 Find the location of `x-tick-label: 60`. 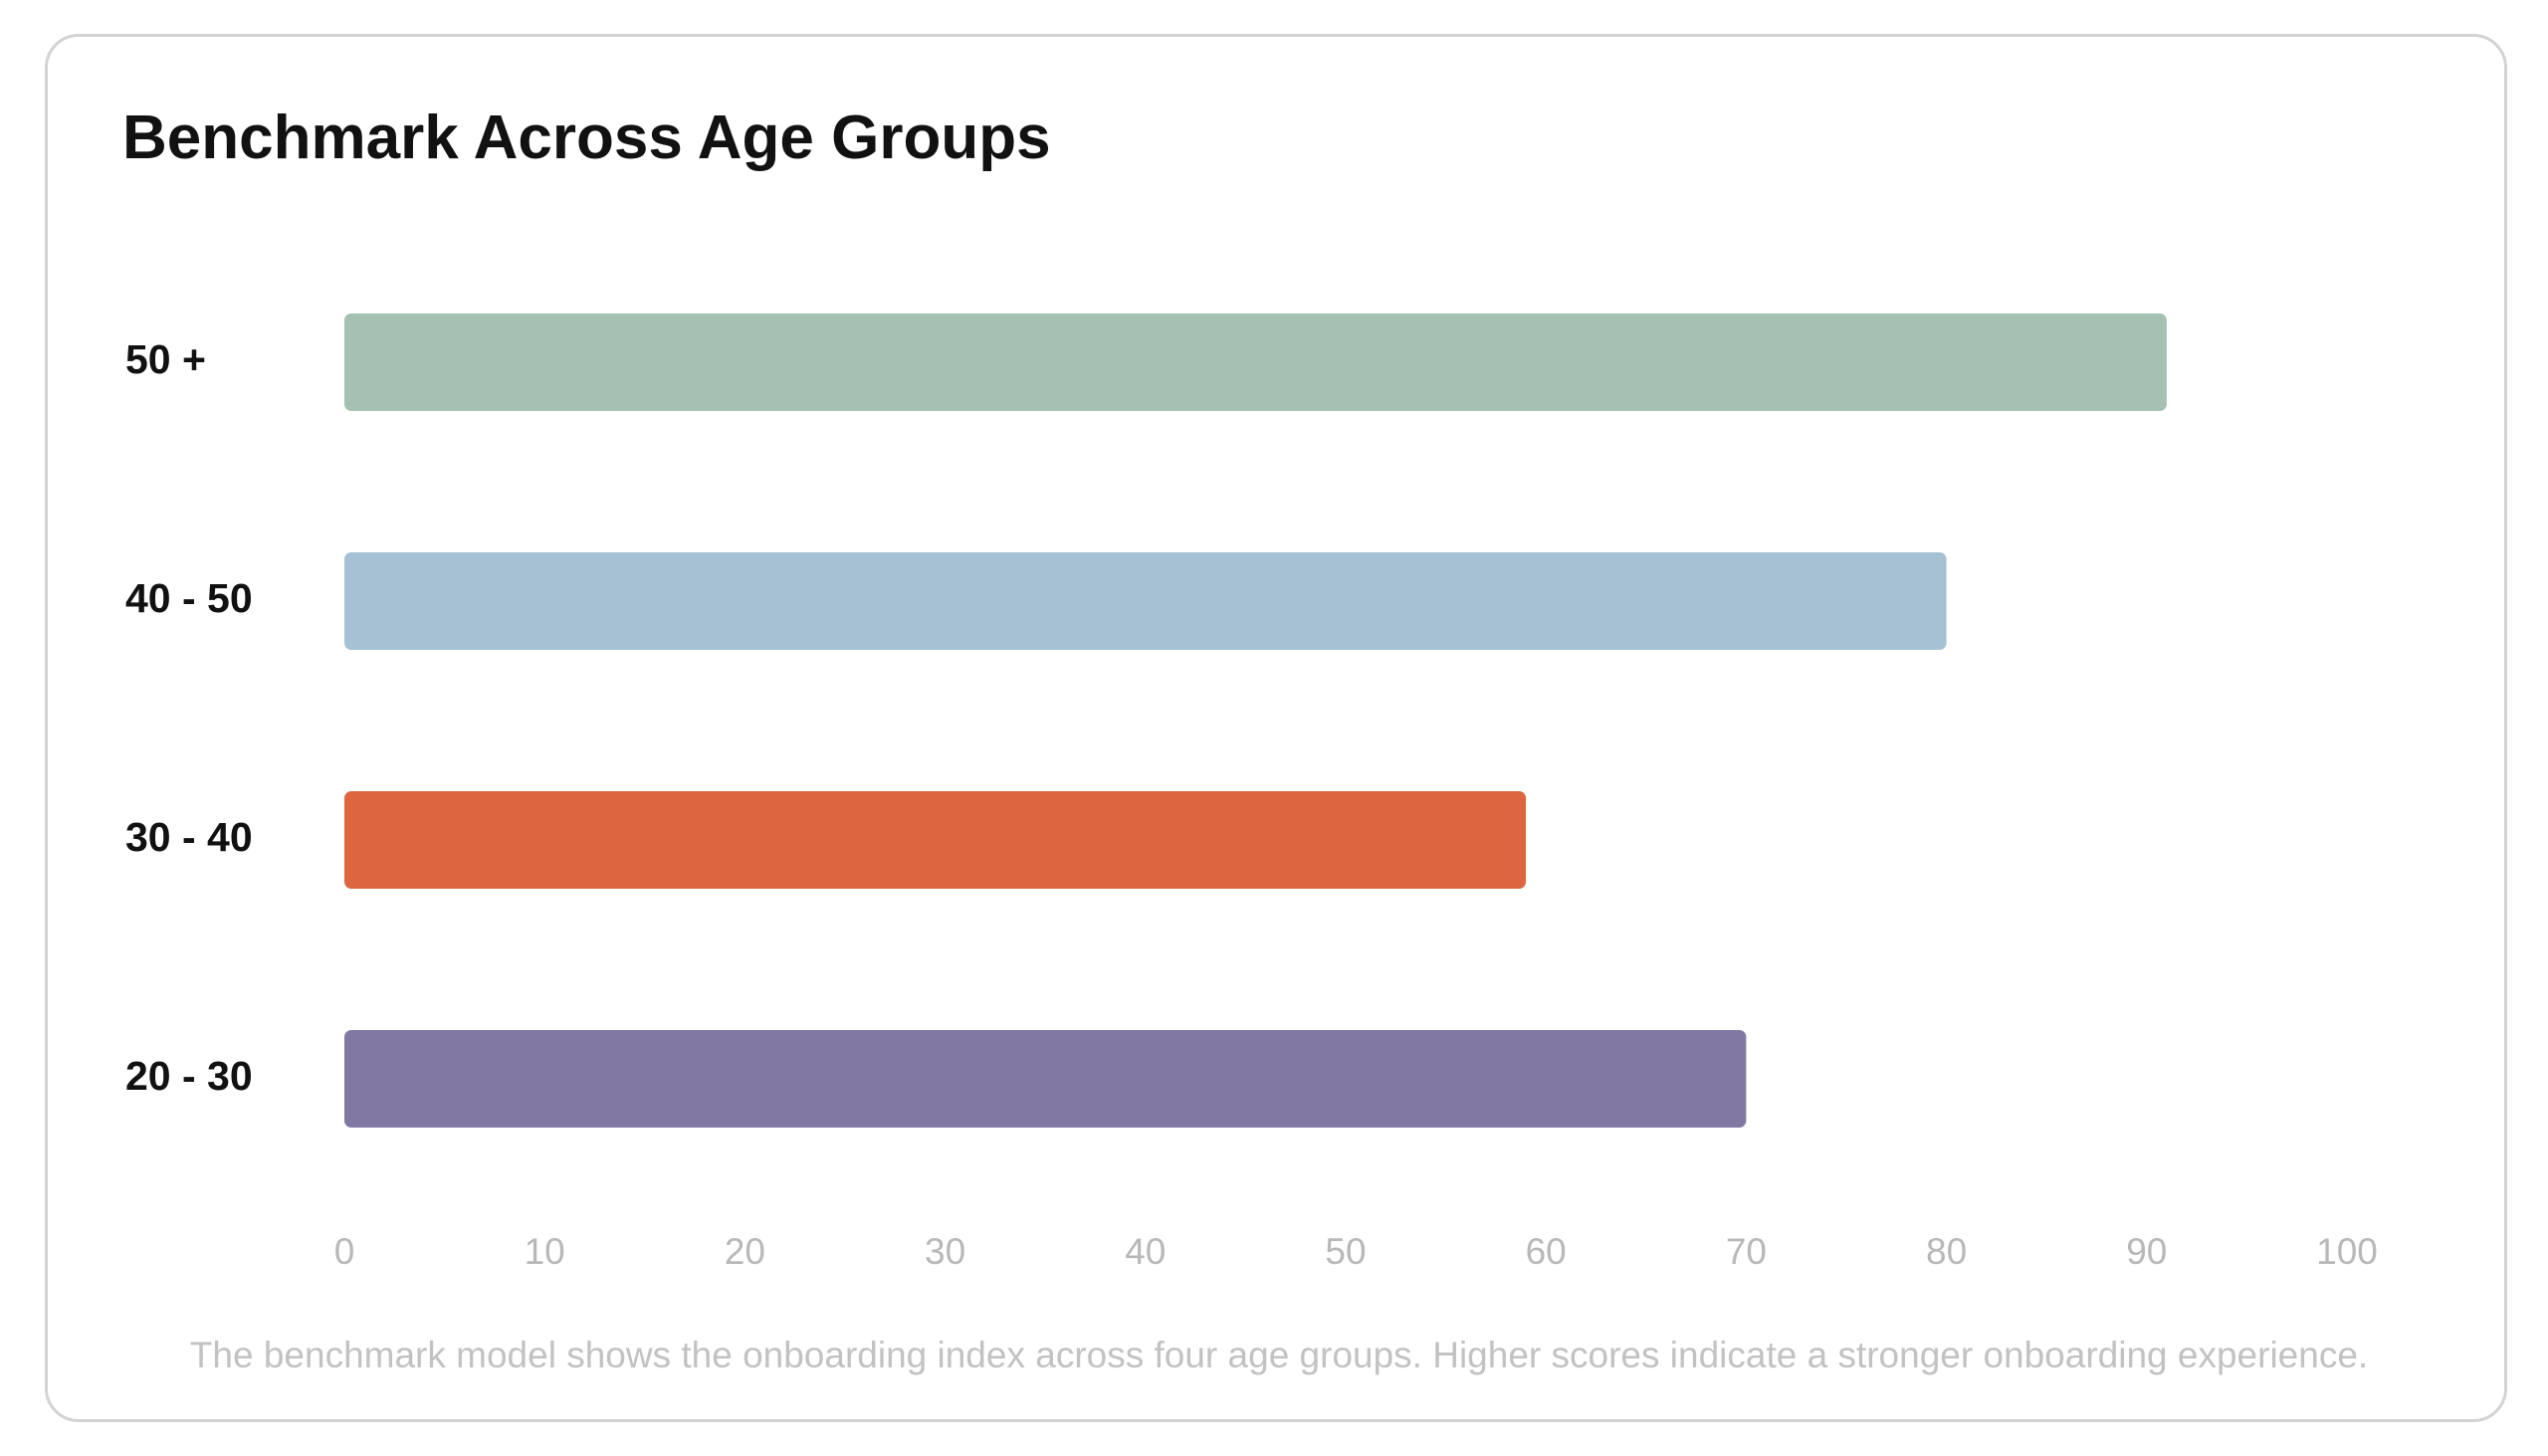

x-tick-label: 60 is located at coordinates (1546, 1251).